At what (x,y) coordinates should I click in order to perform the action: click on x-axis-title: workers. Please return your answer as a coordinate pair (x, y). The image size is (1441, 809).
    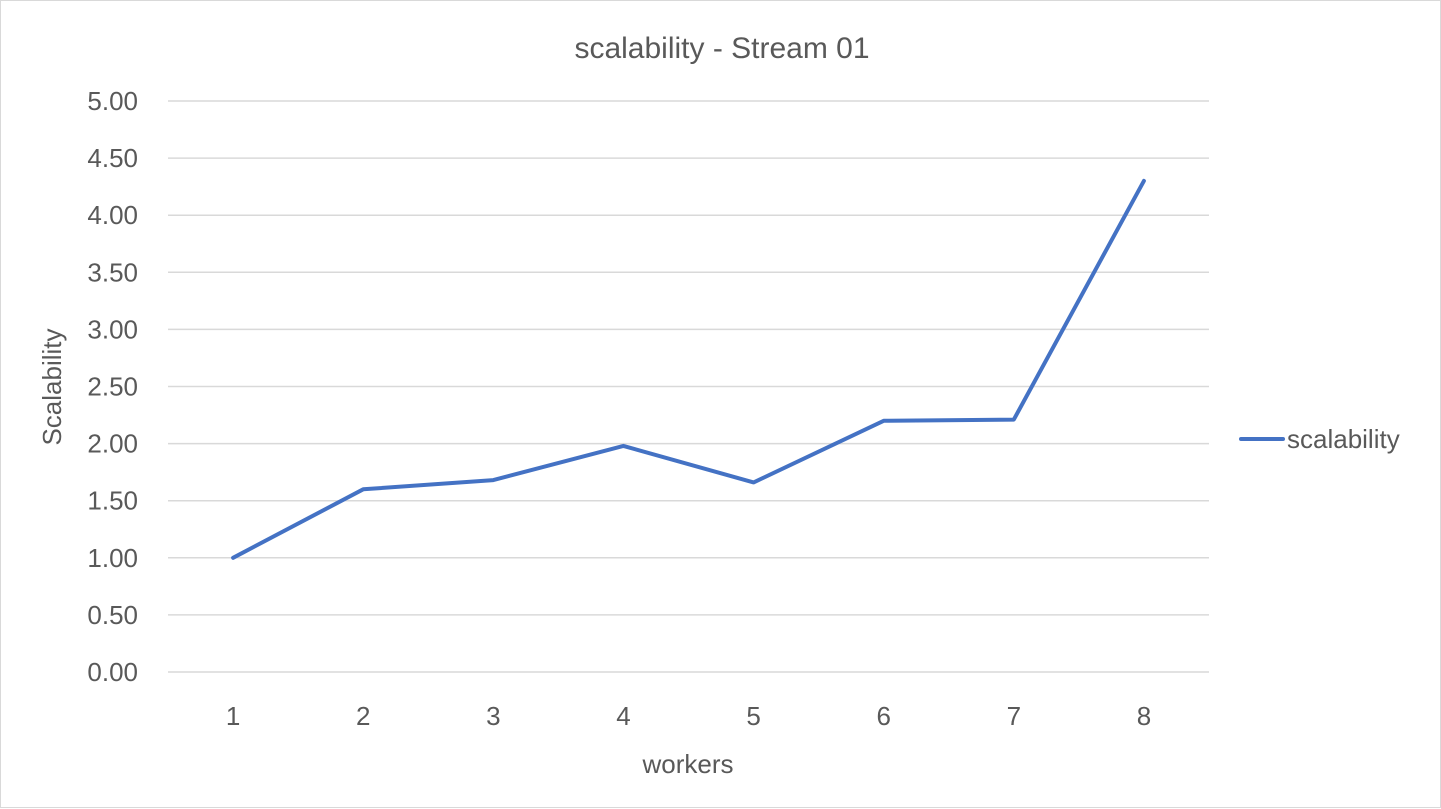
    Looking at the image, I should click on (687, 764).